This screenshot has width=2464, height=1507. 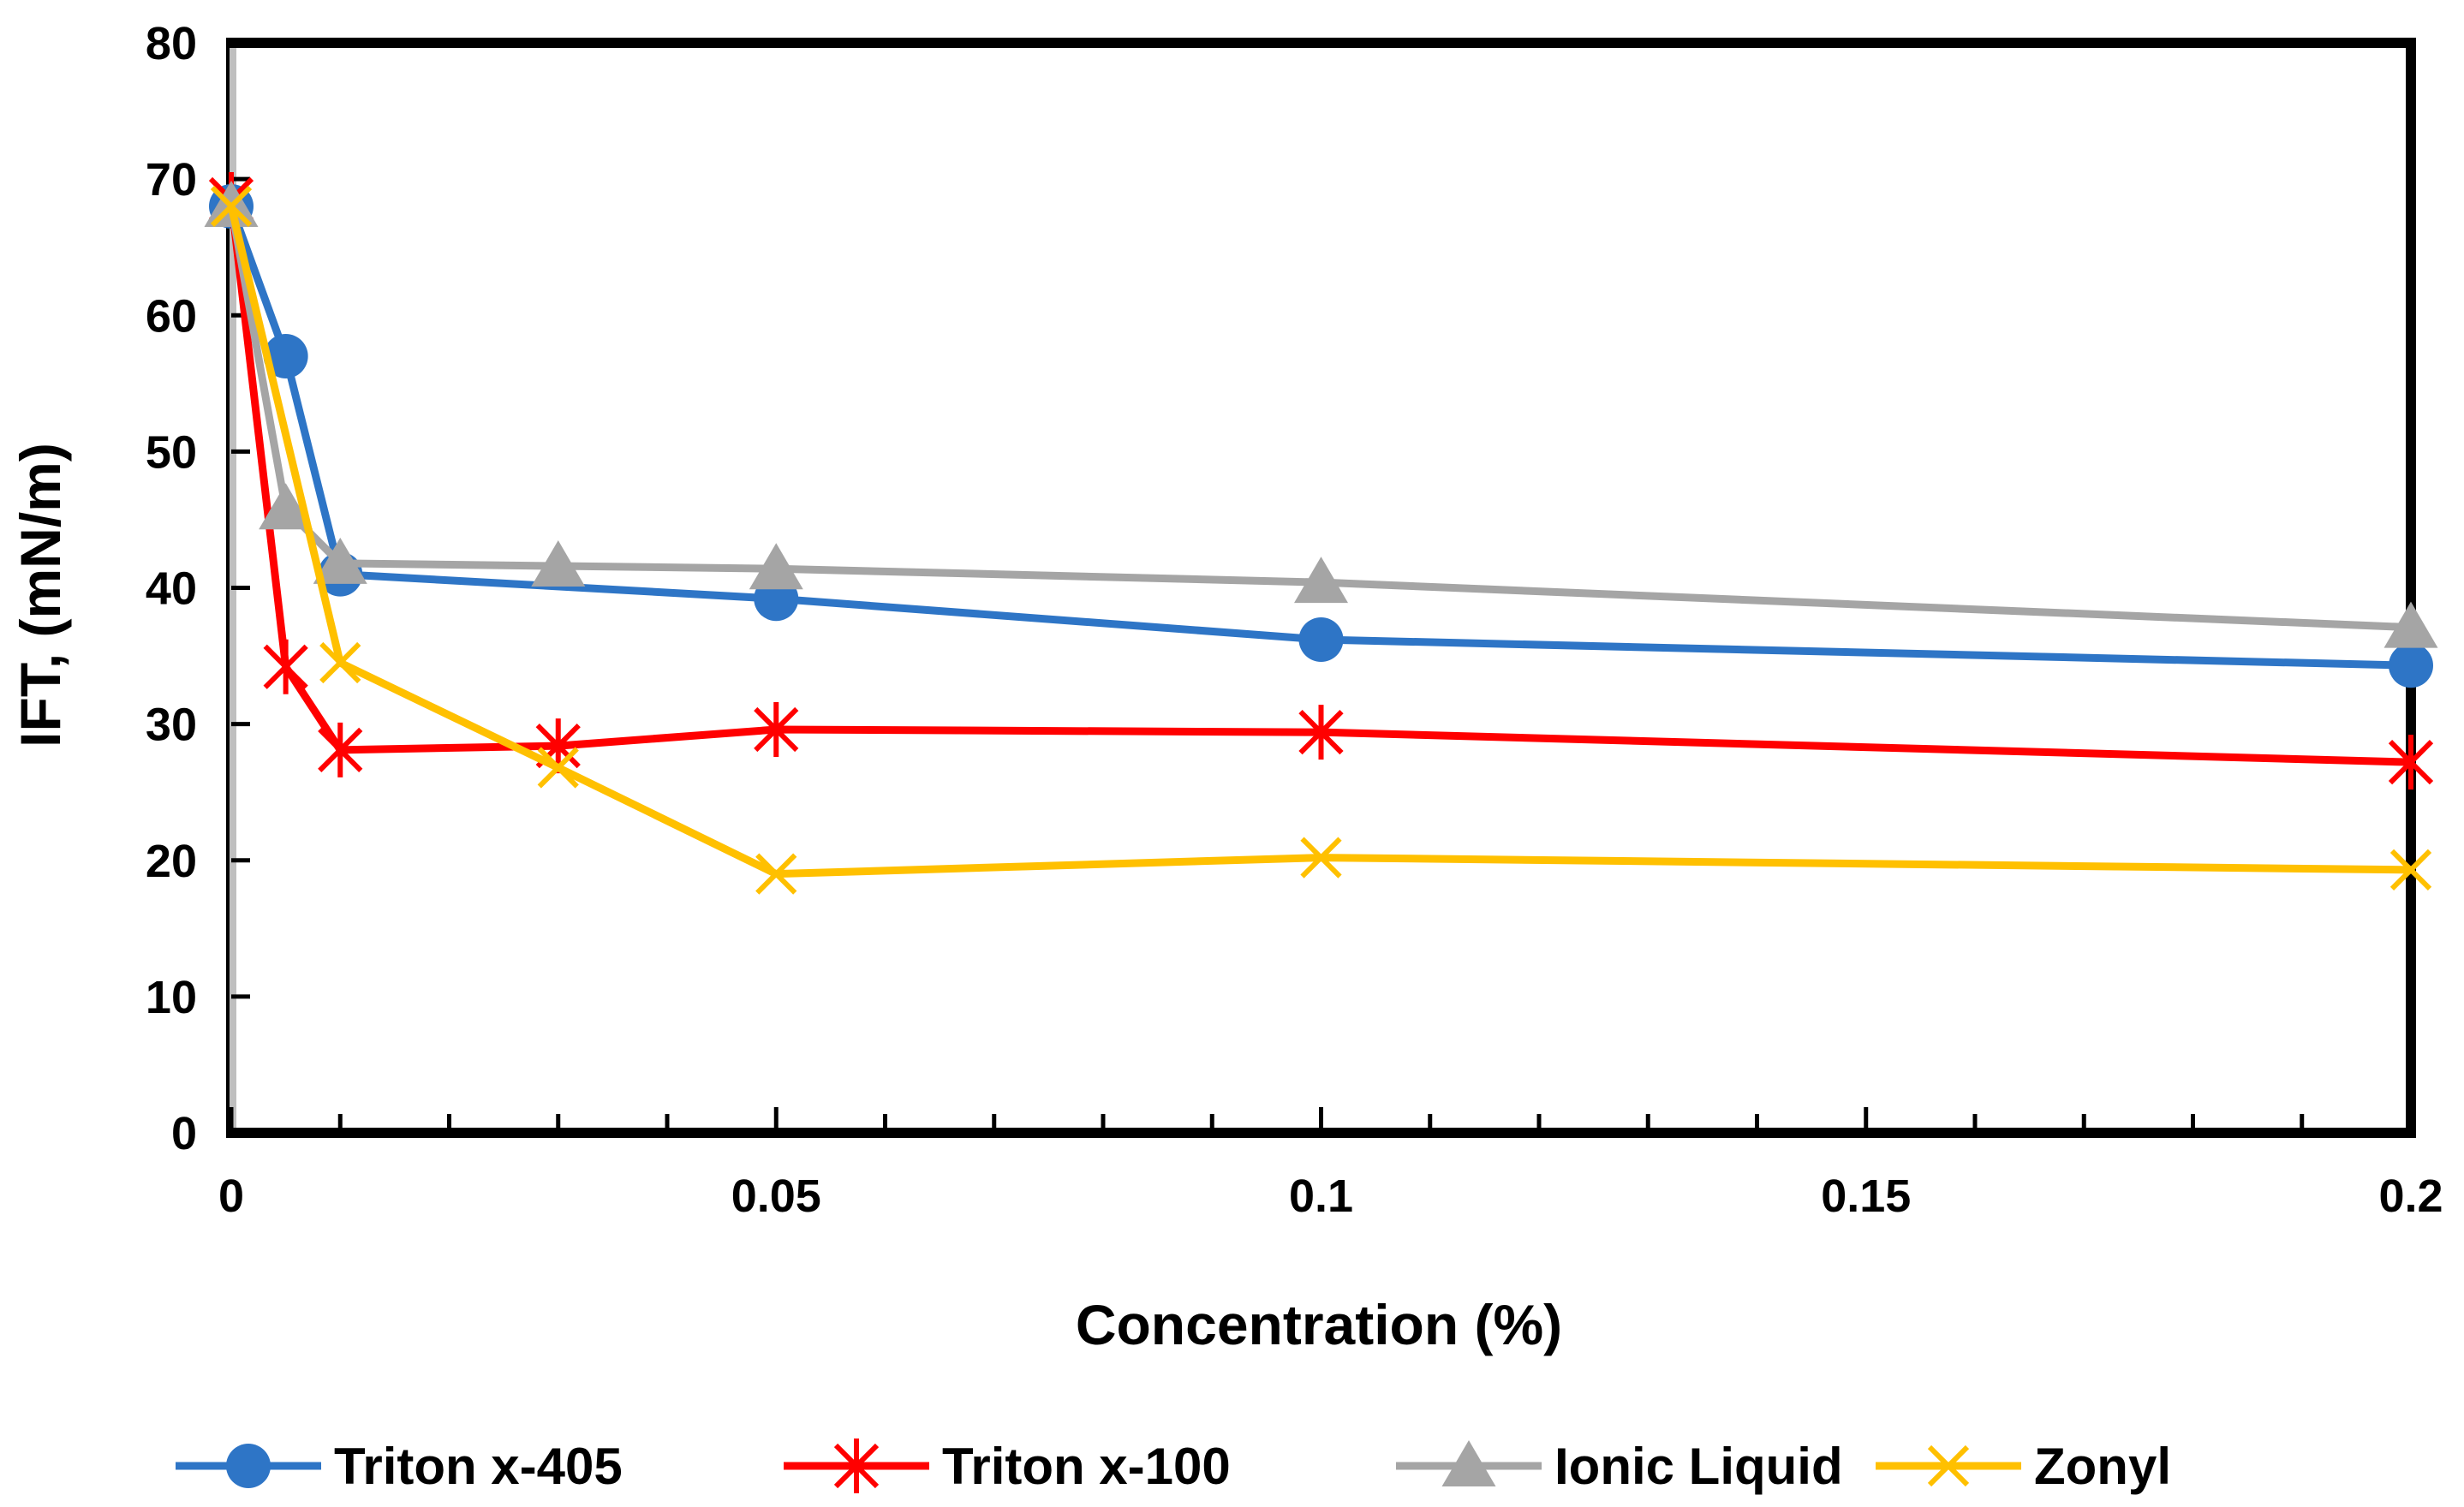 I want to click on legend-label: Triton x-405, so click(x=478, y=1466).